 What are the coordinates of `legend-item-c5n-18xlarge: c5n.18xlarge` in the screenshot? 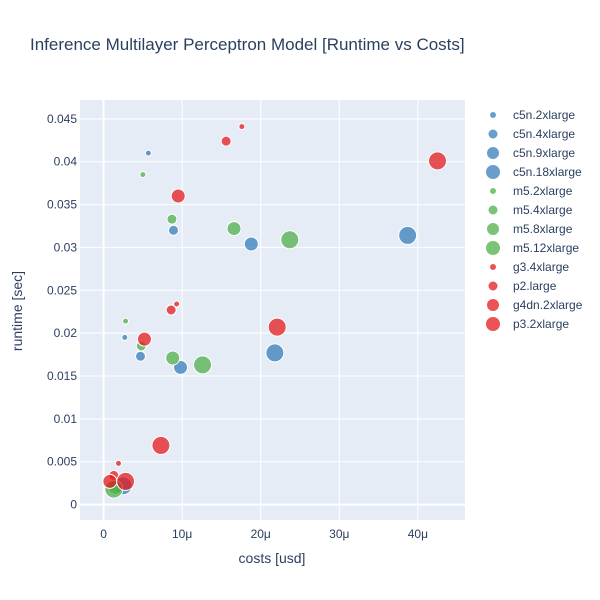 It's located at (534, 172).